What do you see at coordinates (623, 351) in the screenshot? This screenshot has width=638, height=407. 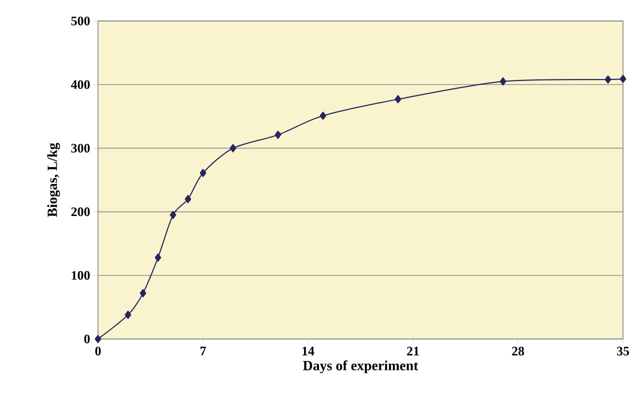 I see `x-tick-label: 35` at bounding box center [623, 351].